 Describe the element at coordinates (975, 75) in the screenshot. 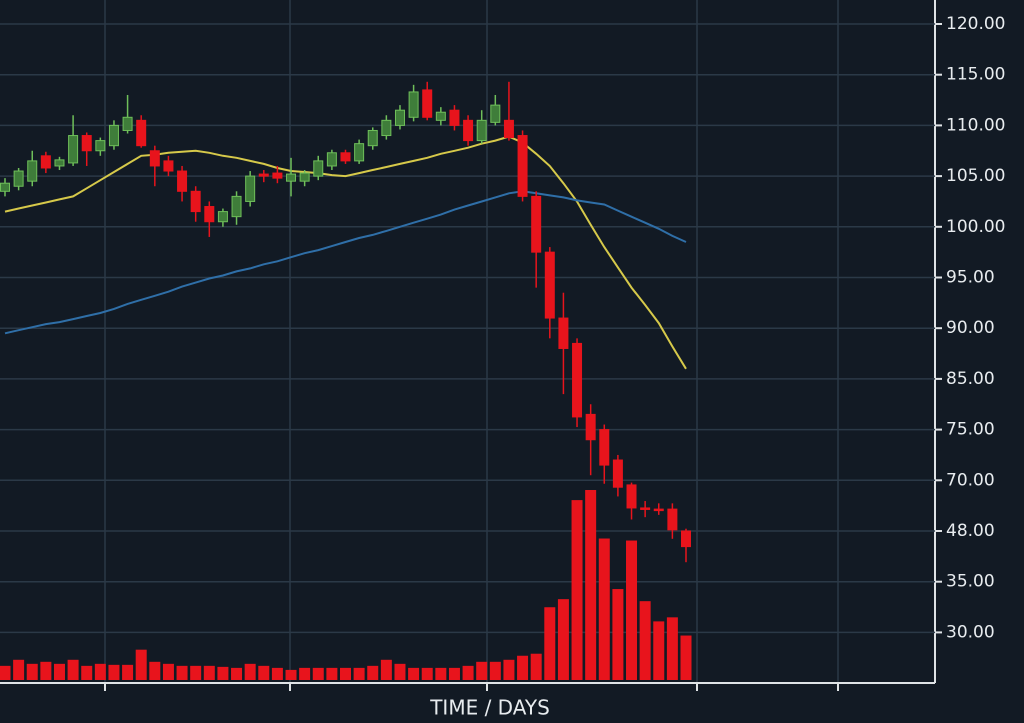

I see `y-tick-label: 115.00` at that location.